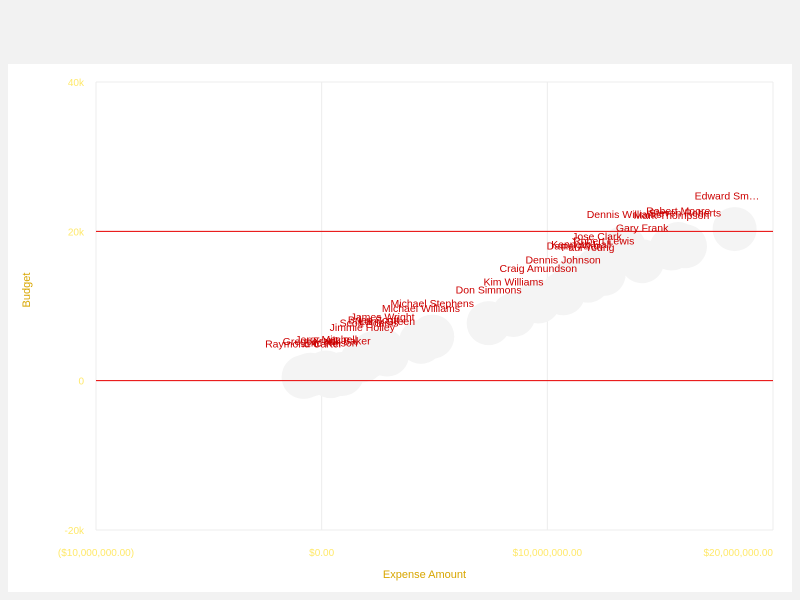  I want to click on point-label: Robert Lewis, so click(603, 241).